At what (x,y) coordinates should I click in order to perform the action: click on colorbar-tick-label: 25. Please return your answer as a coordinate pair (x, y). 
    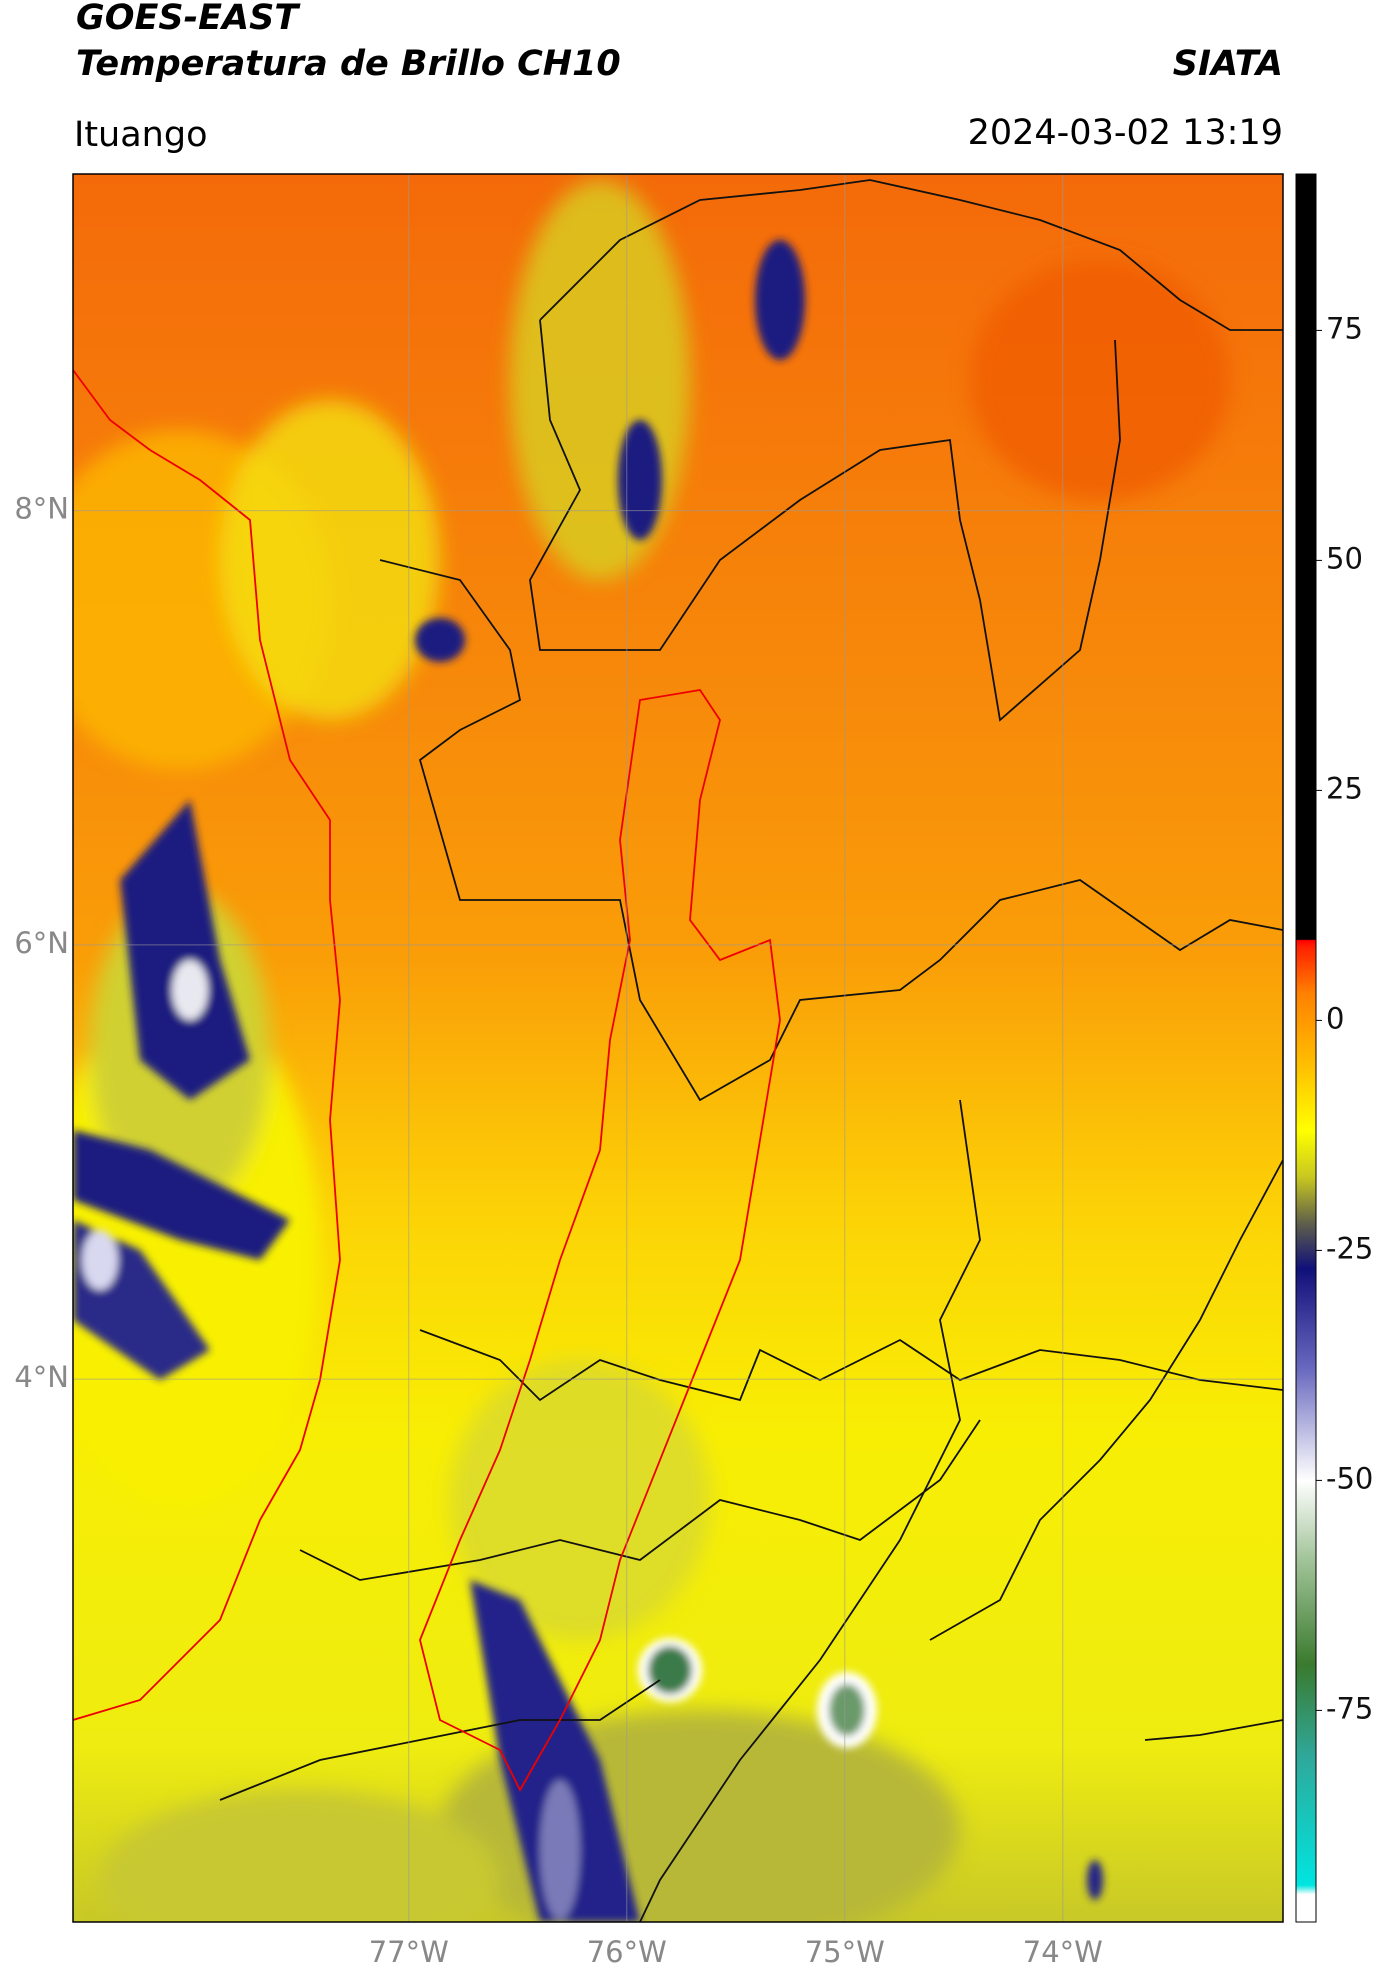
    Looking at the image, I should click on (1344, 788).